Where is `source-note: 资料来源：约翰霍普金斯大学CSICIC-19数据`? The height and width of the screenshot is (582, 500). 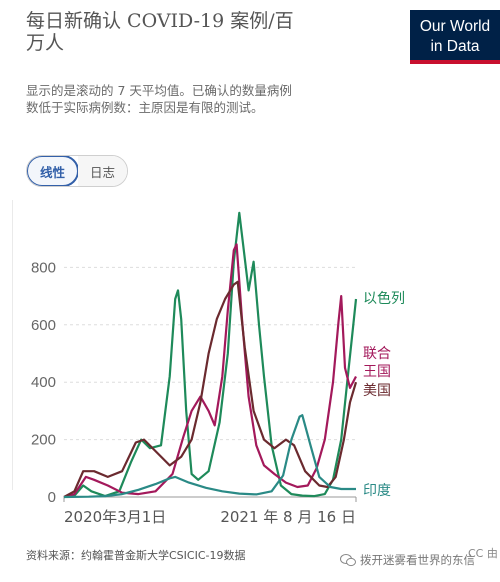
source-note: 资料来源：约翰霍普金斯大学CSICIC-19数据 is located at coordinates (136, 555).